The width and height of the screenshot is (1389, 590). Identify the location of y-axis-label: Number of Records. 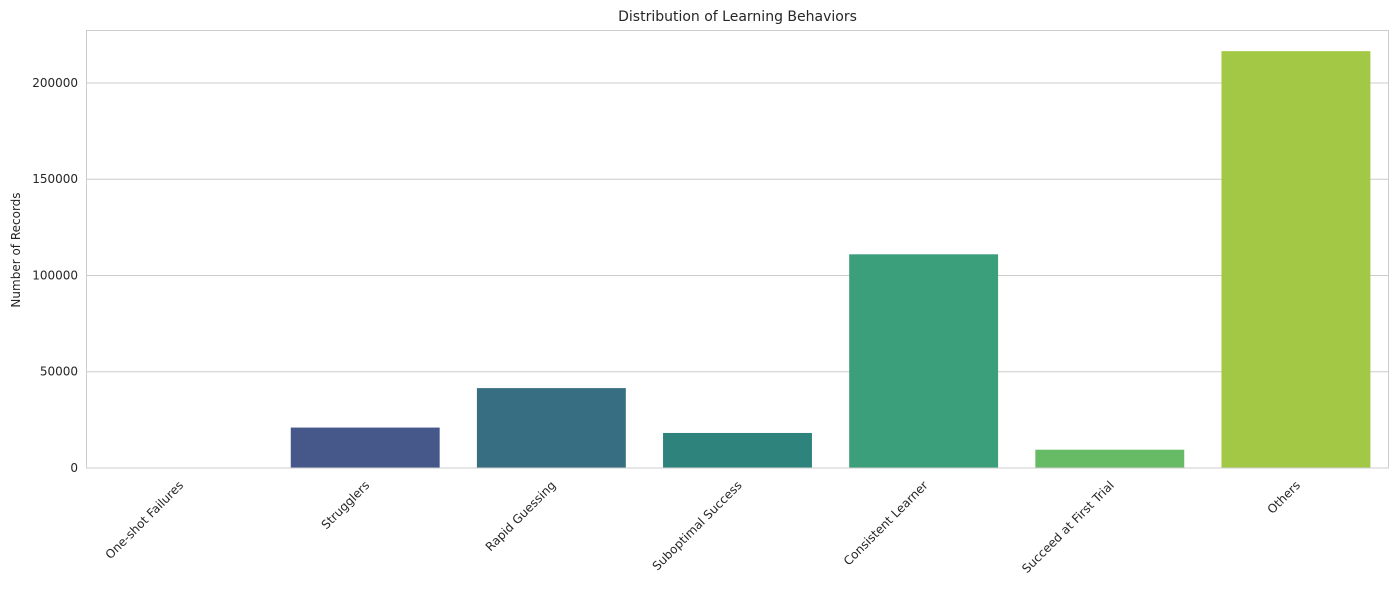
(16, 249).